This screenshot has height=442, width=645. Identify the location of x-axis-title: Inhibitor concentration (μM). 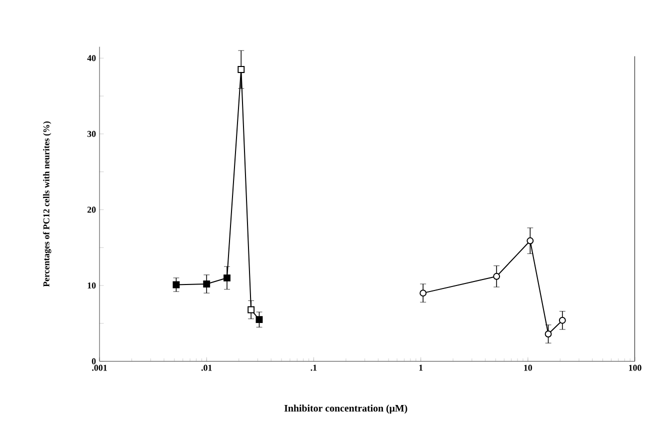
(346, 409).